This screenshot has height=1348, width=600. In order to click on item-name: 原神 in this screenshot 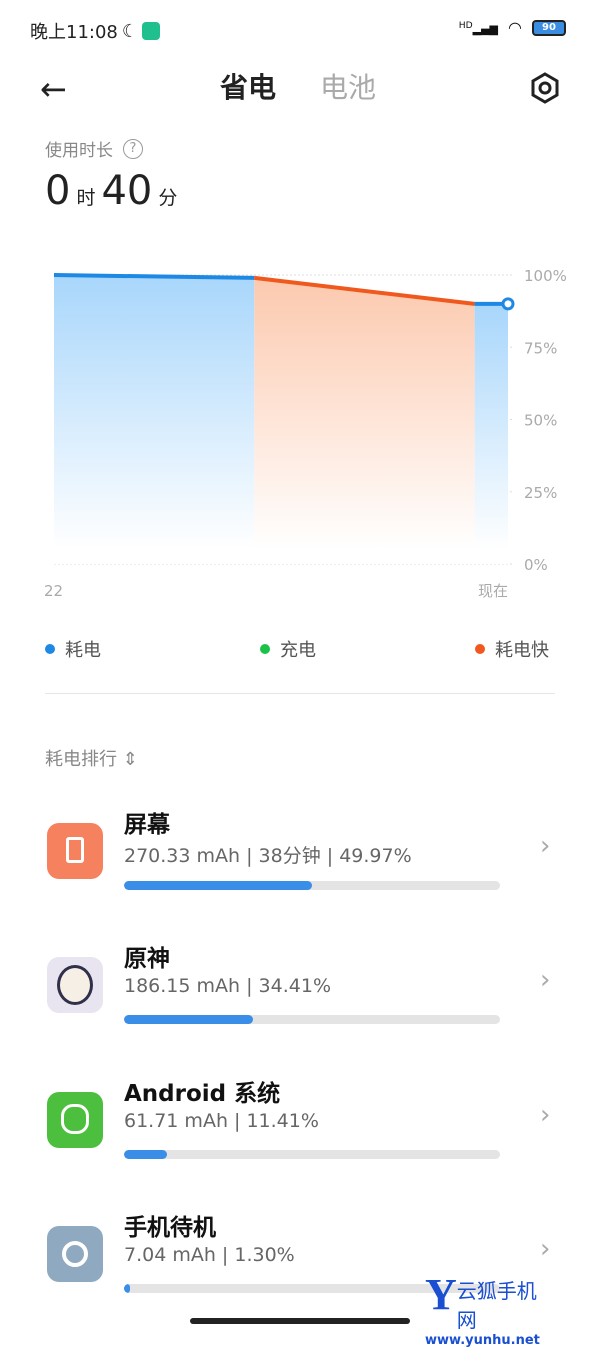, I will do `click(147, 959)`.